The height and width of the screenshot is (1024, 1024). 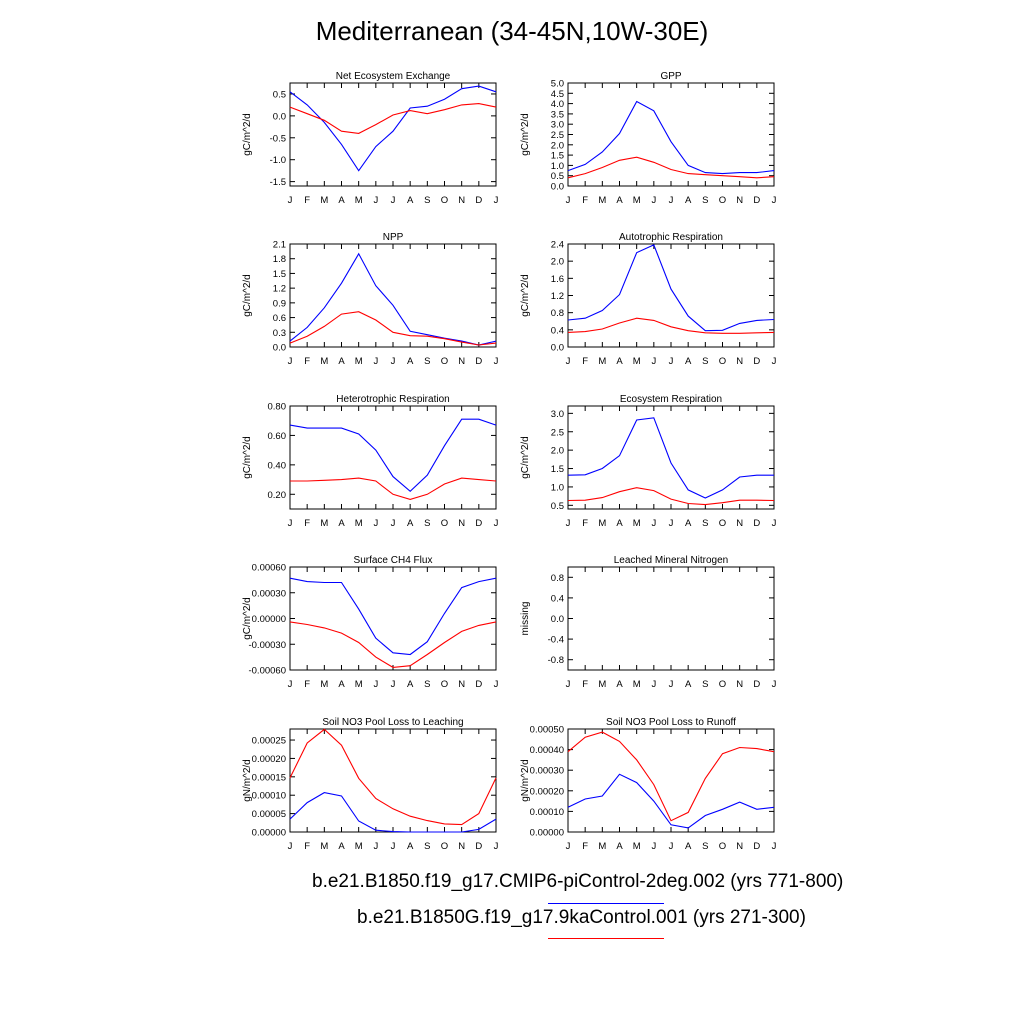 What do you see at coordinates (269, 777) in the screenshot?
I see `y-tick-label: 0.00015` at bounding box center [269, 777].